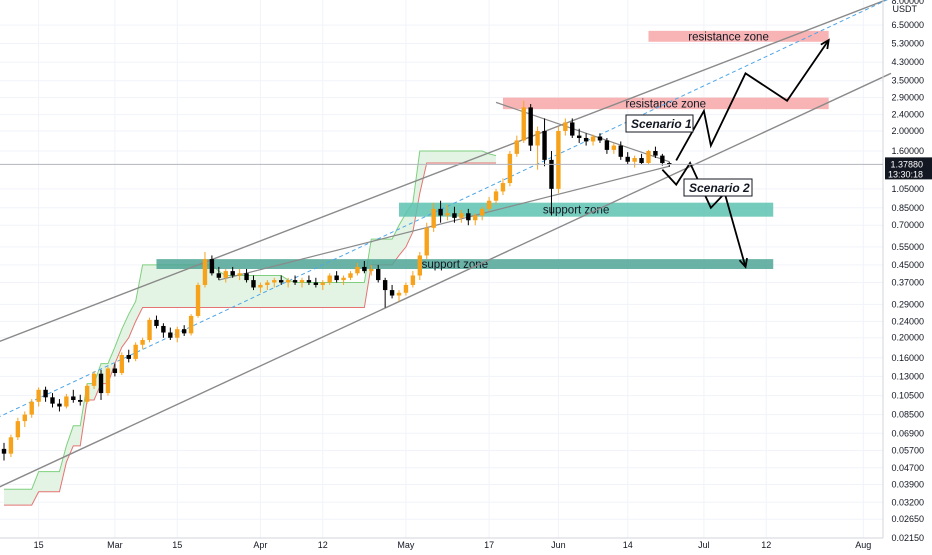  Describe the element at coordinates (558, 545) in the screenshot. I see `x-tick-label: Jun` at that location.